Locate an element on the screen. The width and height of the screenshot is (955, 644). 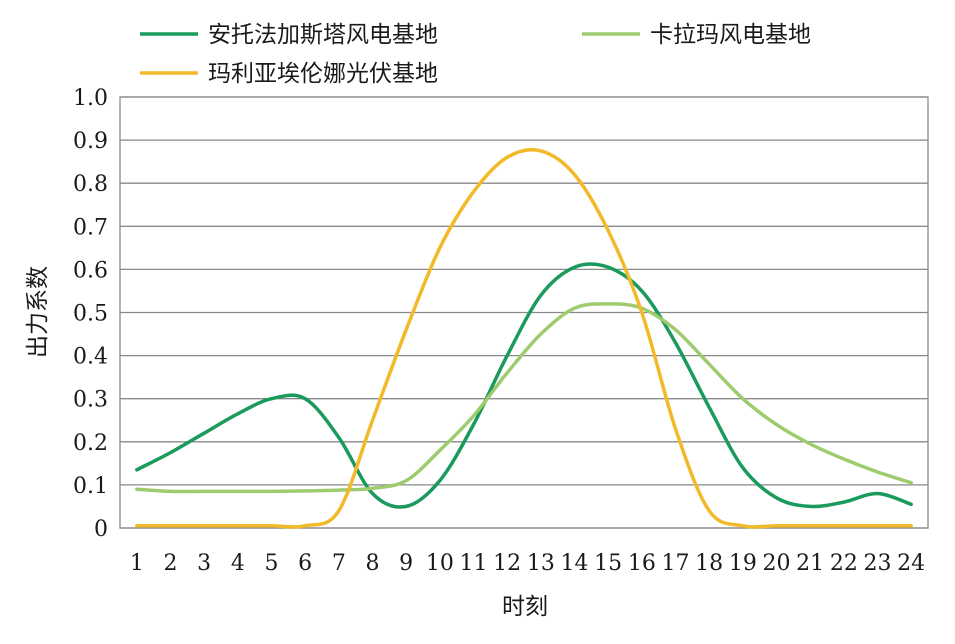
y-tick-labels: 0 0.1 0.2 0.3 0.4 0.5 0.6 0.7 0.8 0.9 1.0 is located at coordinates (90, 314).